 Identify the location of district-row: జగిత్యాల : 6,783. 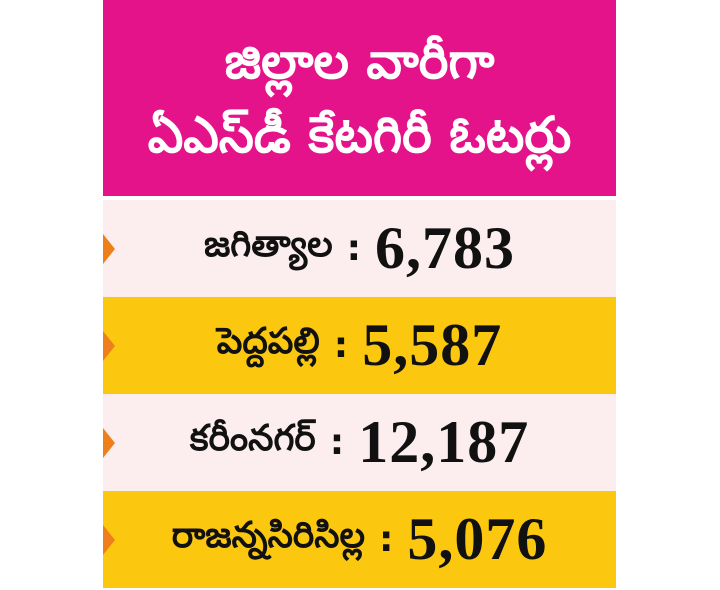
(359, 248).